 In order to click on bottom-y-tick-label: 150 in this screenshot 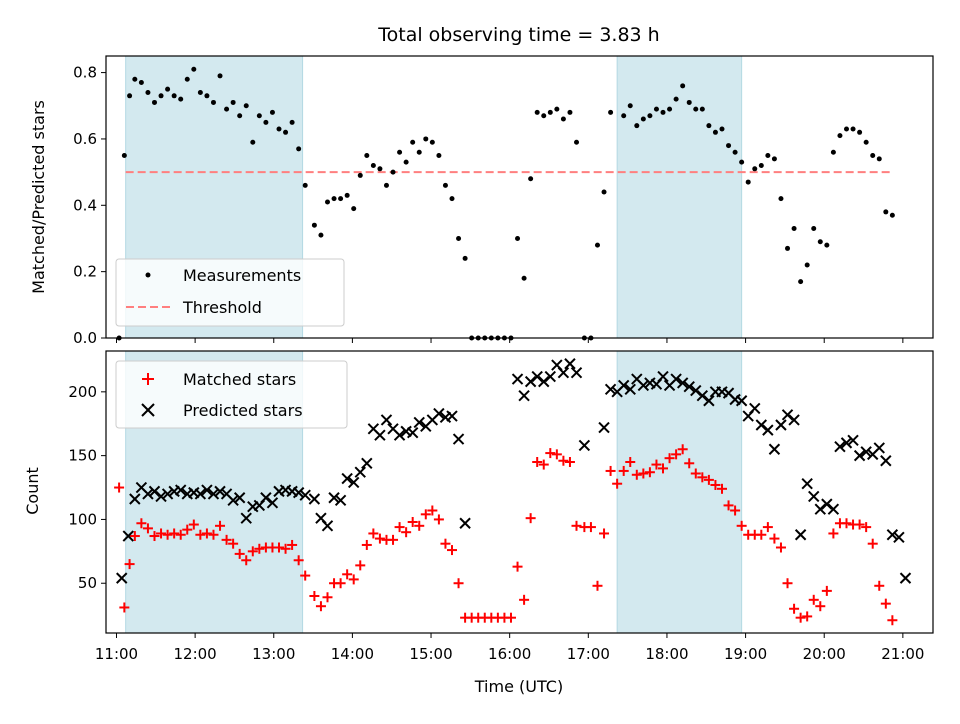, I will do `click(82, 456)`.